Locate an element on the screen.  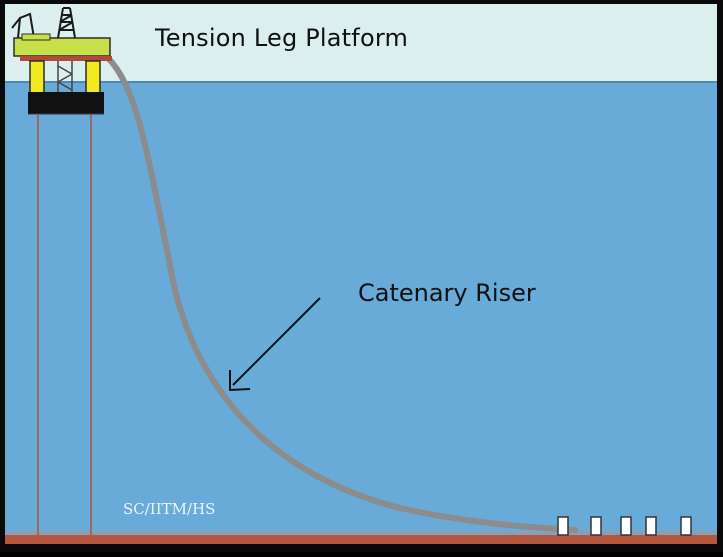
diagram-title: Tension Leg Platform is located at coordinates (282, 38).